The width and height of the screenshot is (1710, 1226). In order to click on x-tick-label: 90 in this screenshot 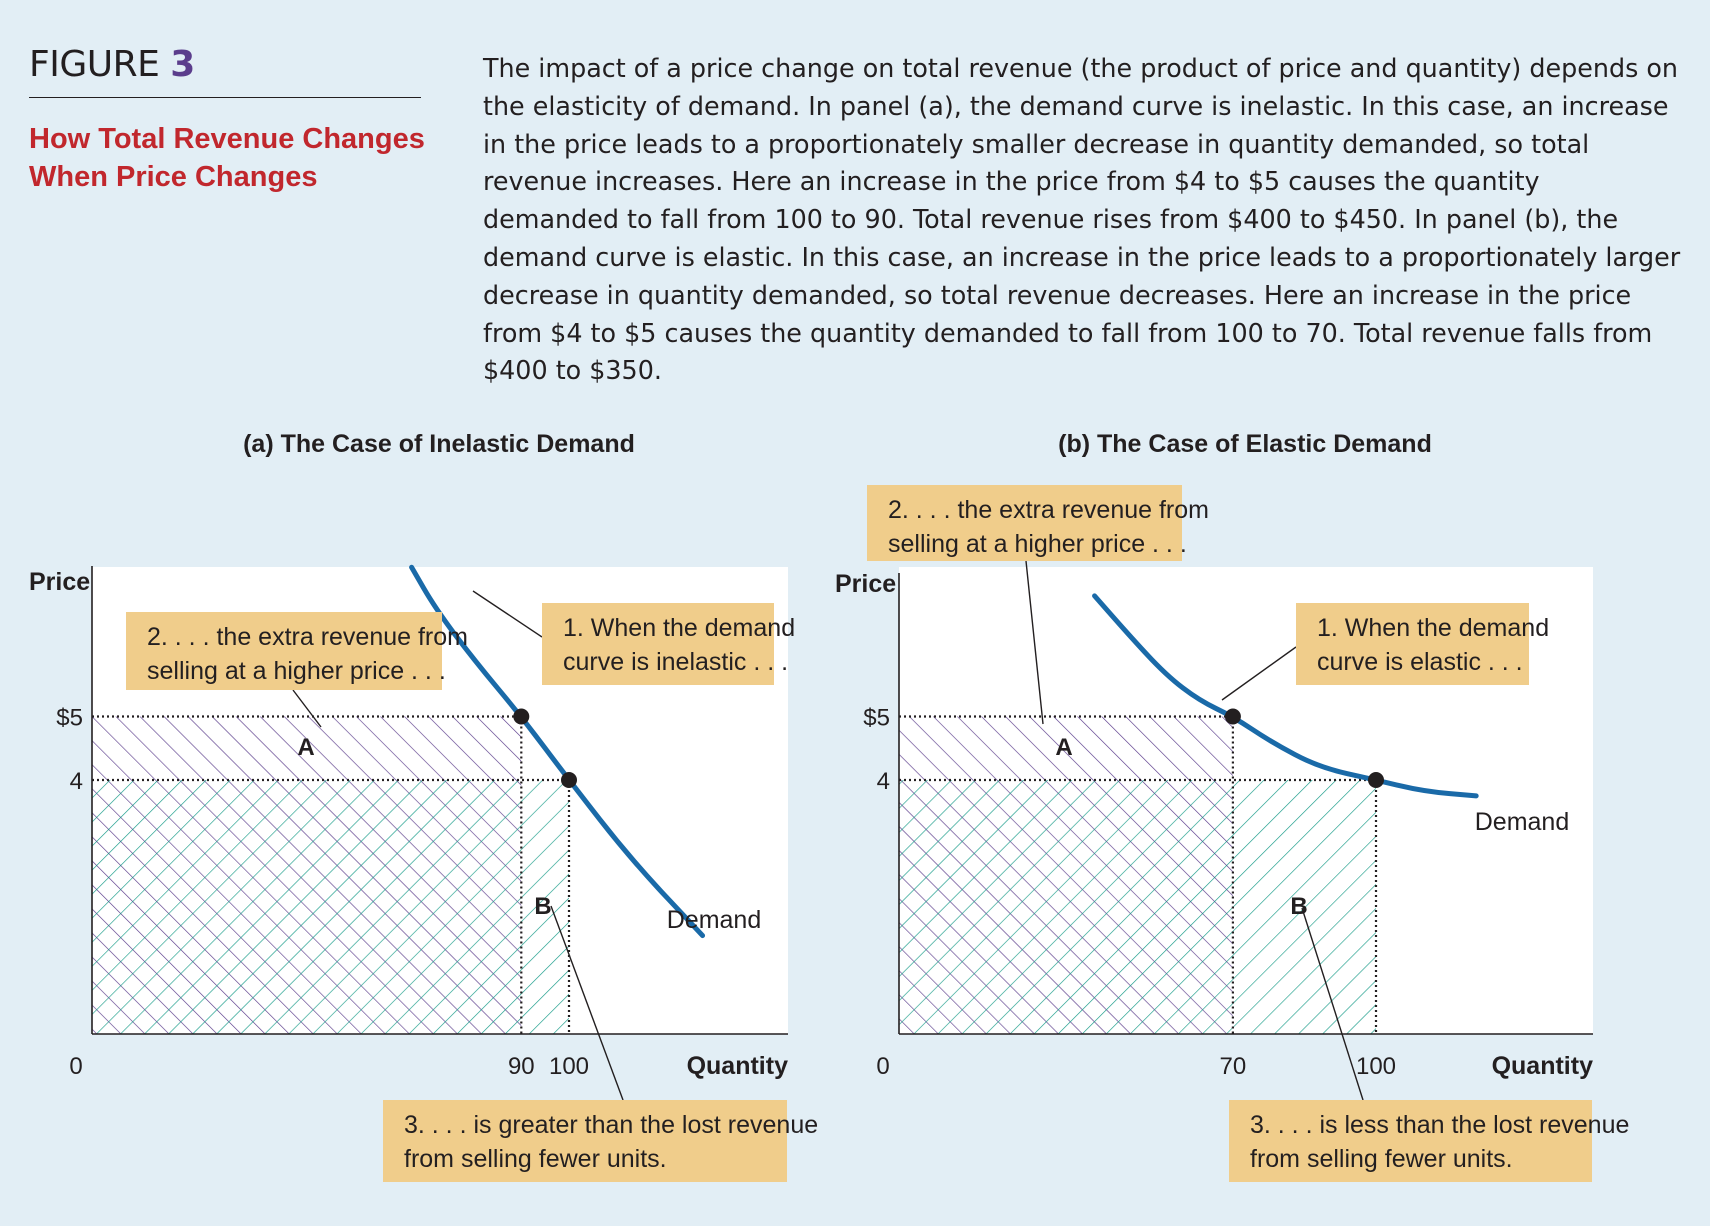, I will do `click(521, 1066)`.